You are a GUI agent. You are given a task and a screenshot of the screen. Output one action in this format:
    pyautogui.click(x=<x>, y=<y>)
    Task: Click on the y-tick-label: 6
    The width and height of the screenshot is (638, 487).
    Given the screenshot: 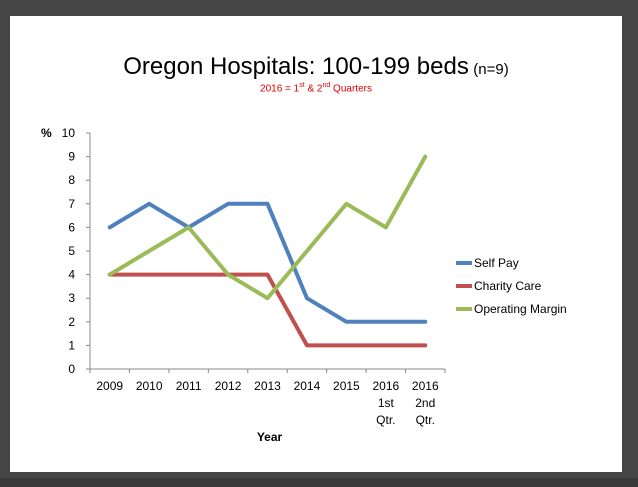 What is the action you would take?
    pyautogui.click(x=71, y=227)
    